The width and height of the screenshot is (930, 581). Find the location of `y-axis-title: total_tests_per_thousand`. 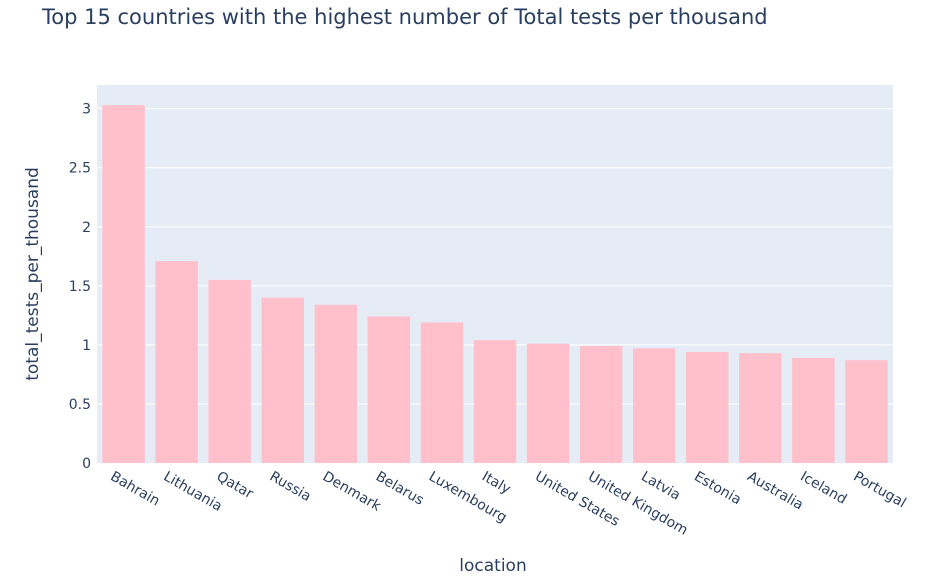

y-axis-title: total_tests_per_thousand is located at coordinates (33, 274).